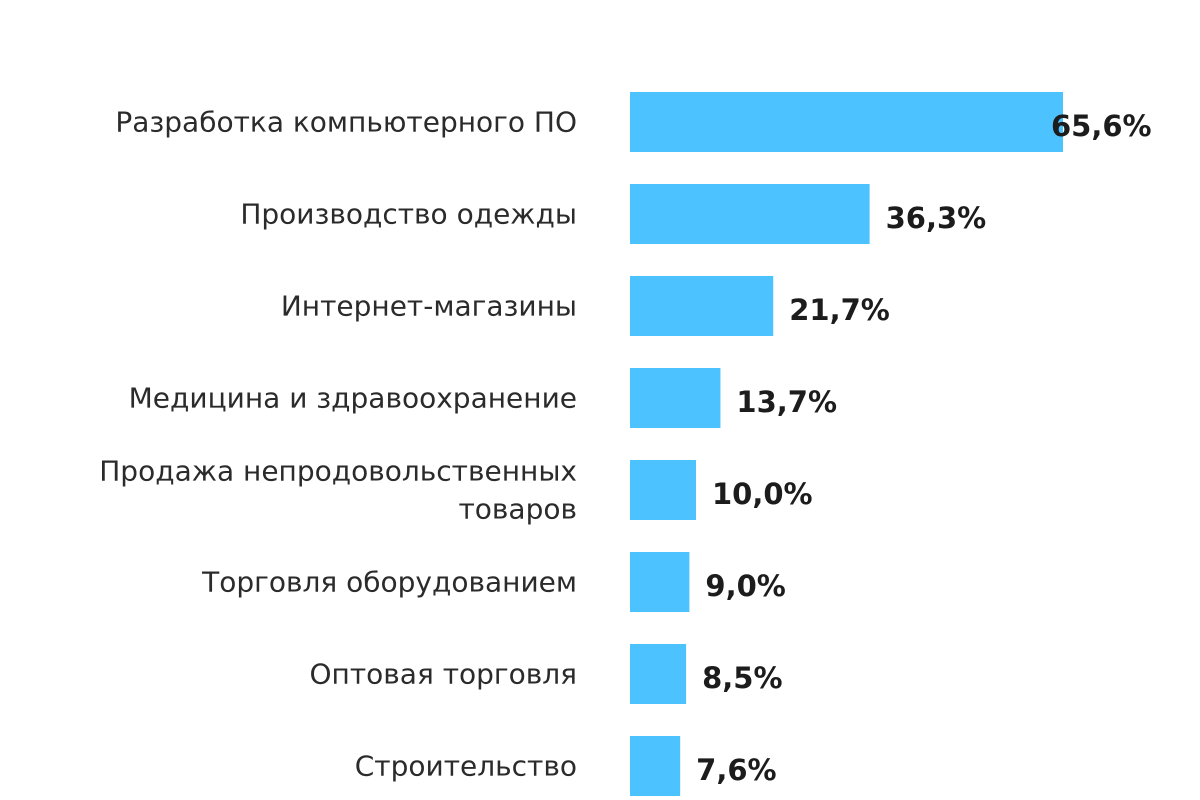 This screenshot has height=800, width=1200. I want to click on bar-group: Производство одежды 36,3%, so click(613, 214).